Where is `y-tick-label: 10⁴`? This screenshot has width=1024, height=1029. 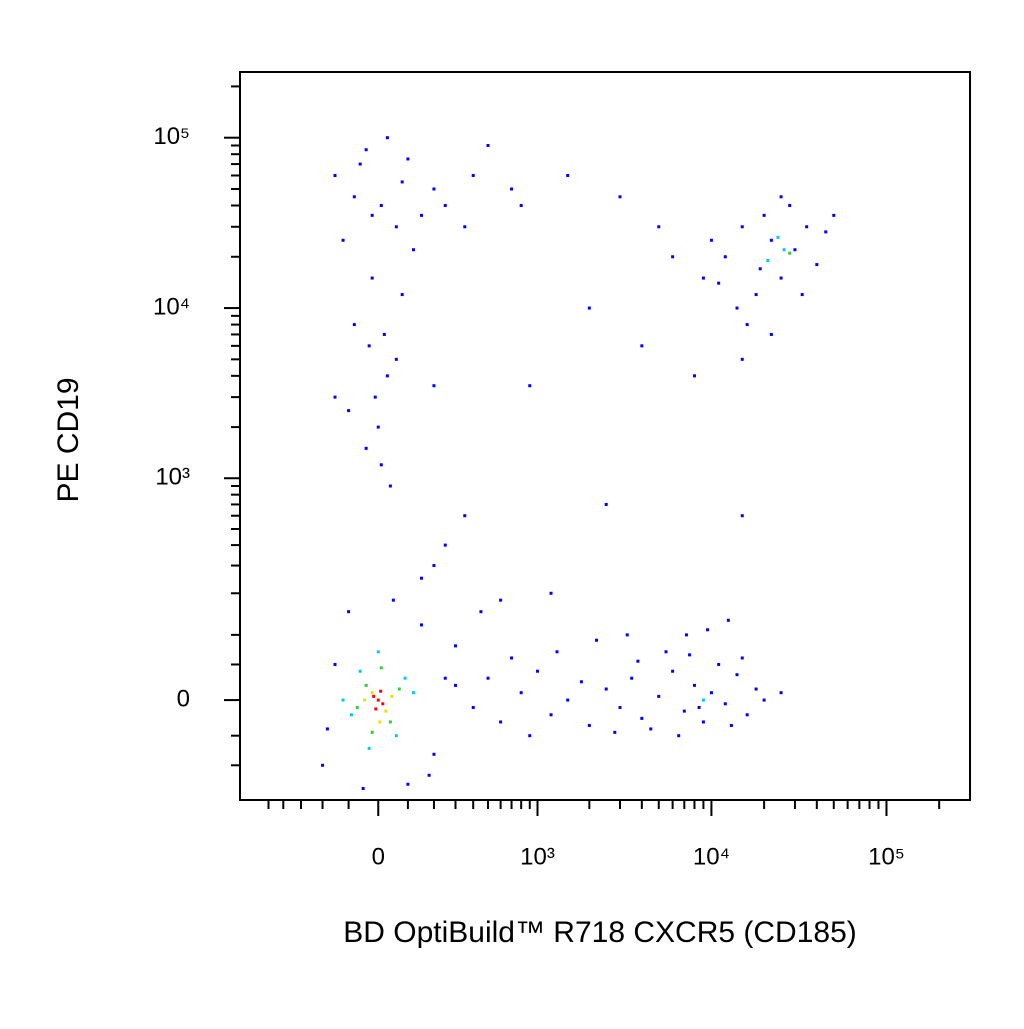 y-tick-label: 10⁴ is located at coordinates (171, 306).